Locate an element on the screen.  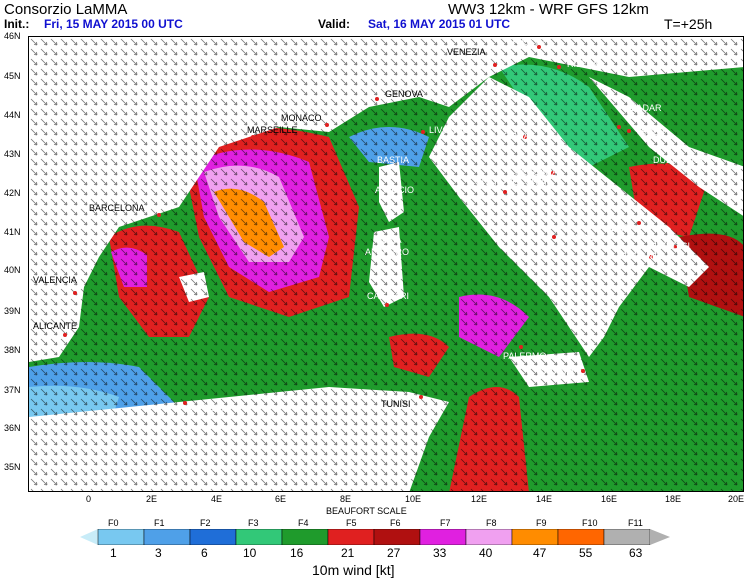
lat-tick: 44N is located at coordinates (12, 115).